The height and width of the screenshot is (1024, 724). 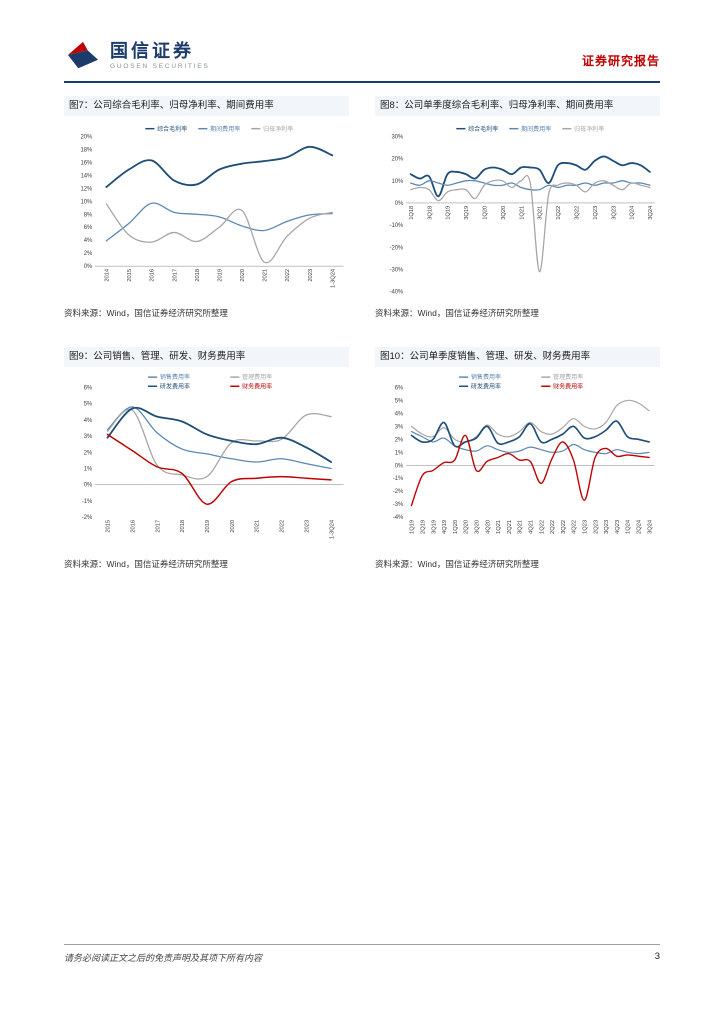 What do you see at coordinates (596, 213) in the screenshot?
I see `svg-text: 1Q23` at bounding box center [596, 213].